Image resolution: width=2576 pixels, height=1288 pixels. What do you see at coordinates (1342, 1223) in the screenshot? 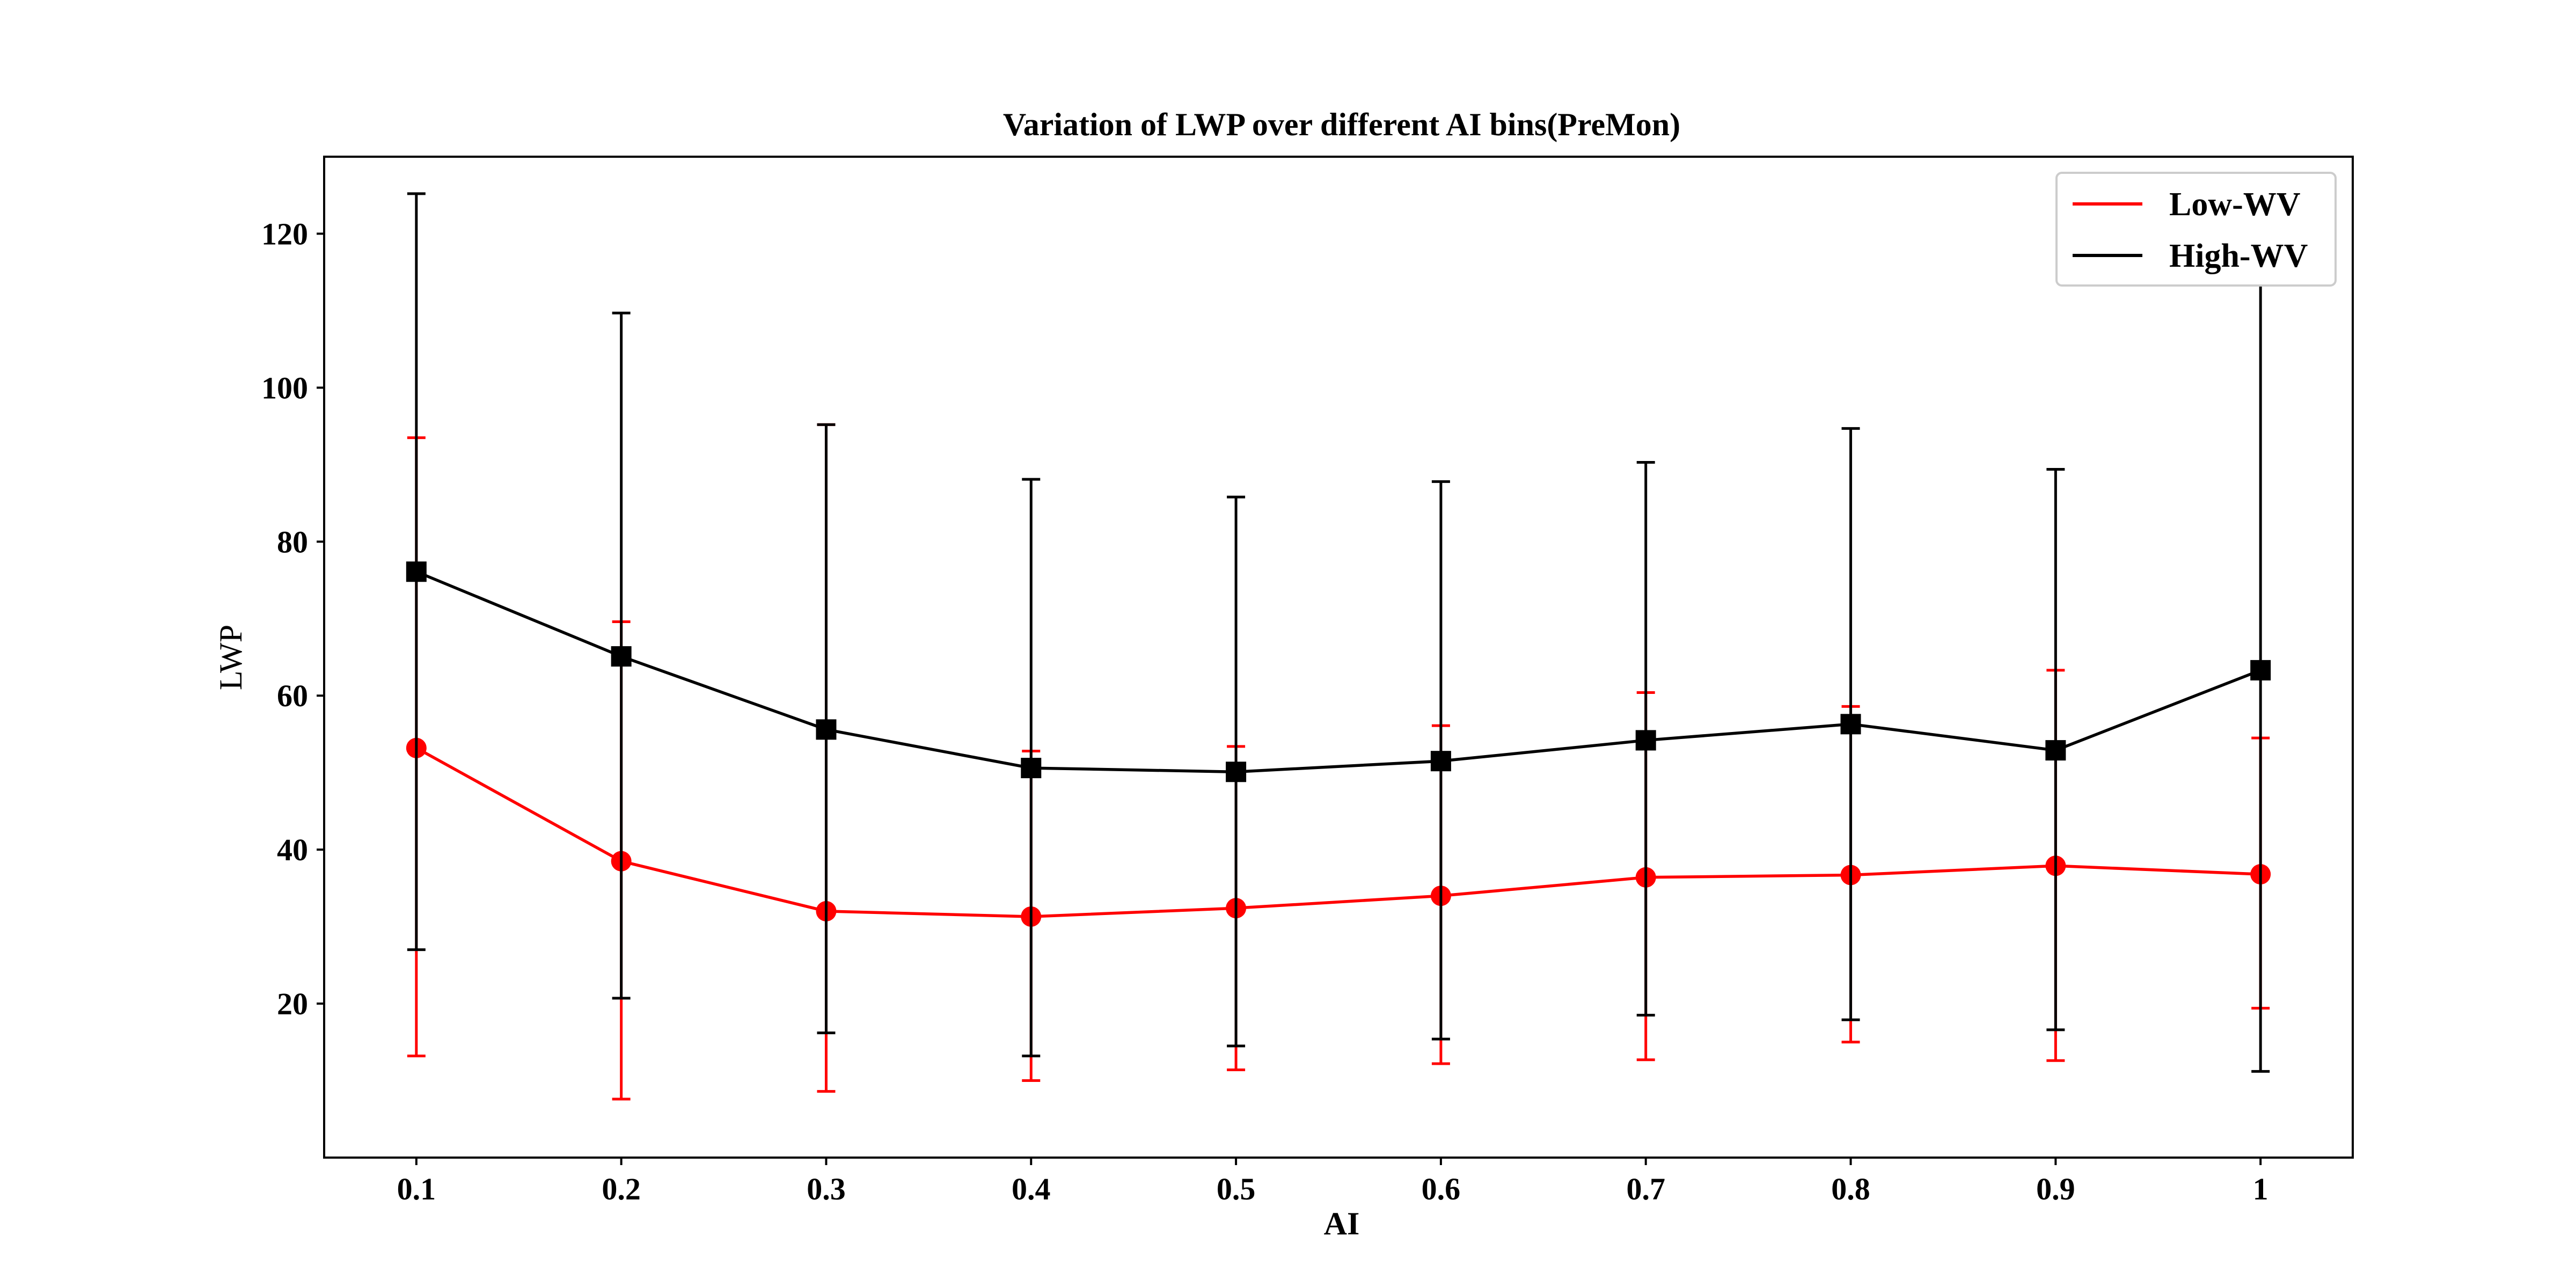
I see `x-axis-label: AI` at bounding box center [1342, 1223].